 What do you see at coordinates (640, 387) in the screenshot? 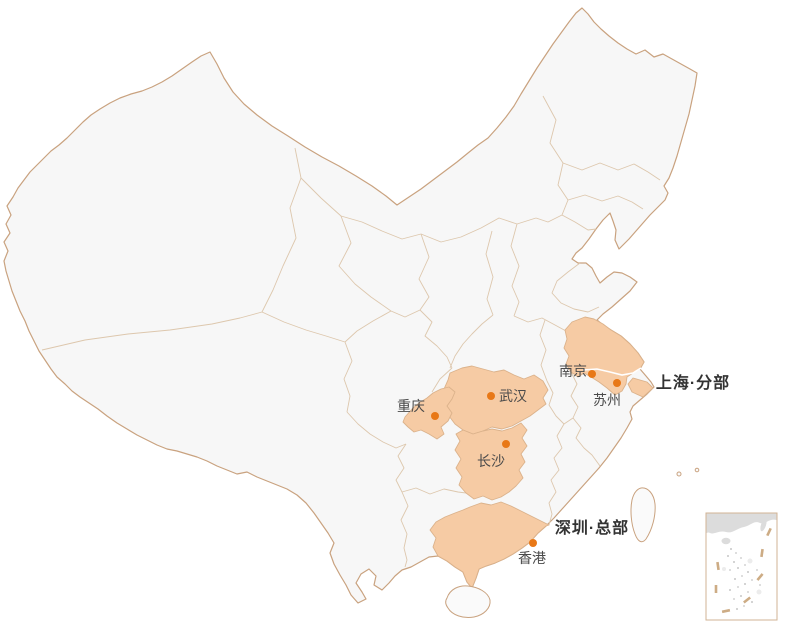
I see `province-shanghai` at bounding box center [640, 387].